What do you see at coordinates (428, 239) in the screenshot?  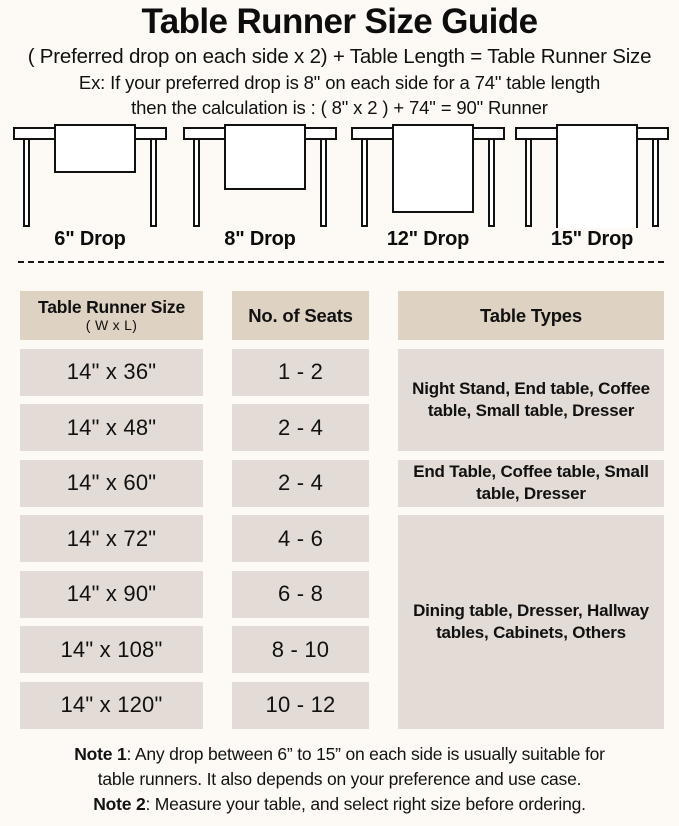 I see `drop-label-12: 12" Drop` at bounding box center [428, 239].